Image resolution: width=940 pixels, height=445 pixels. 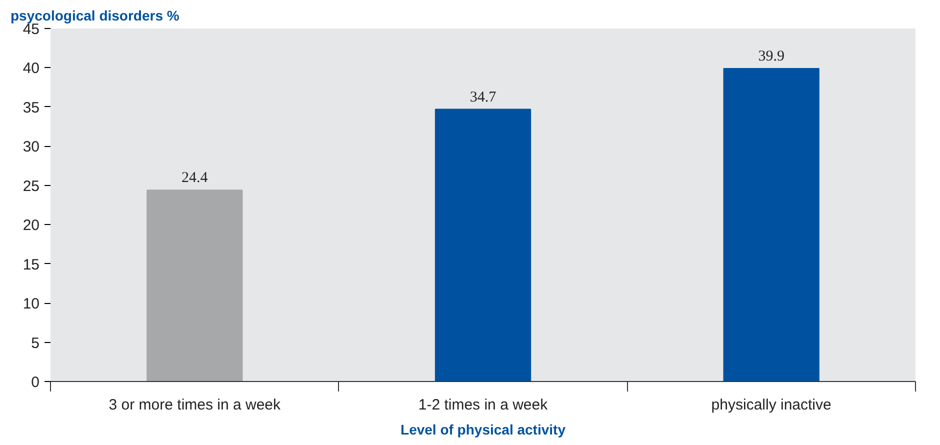 I want to click on y-tick-label: 0, so click(x=35, y=382).